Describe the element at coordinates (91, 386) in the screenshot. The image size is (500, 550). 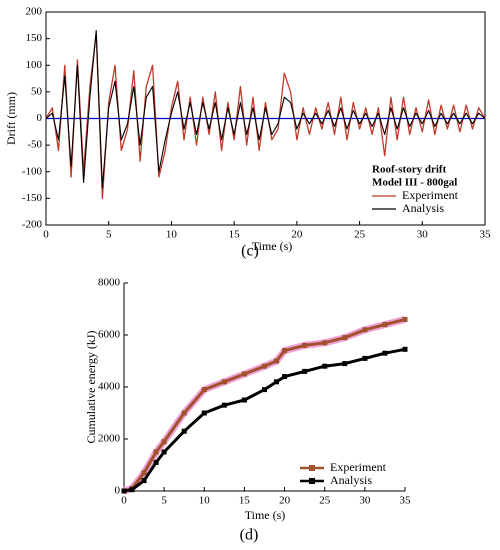
I see `y-axis-label: Cumulative energy (kJ)` at that location.